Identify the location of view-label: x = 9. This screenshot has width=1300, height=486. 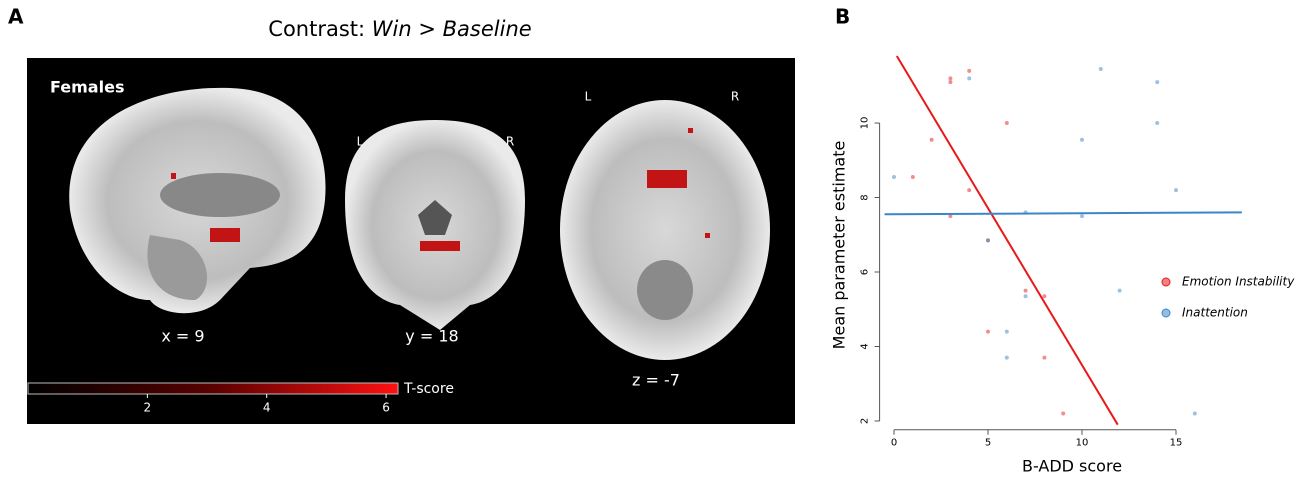
(182, 336).